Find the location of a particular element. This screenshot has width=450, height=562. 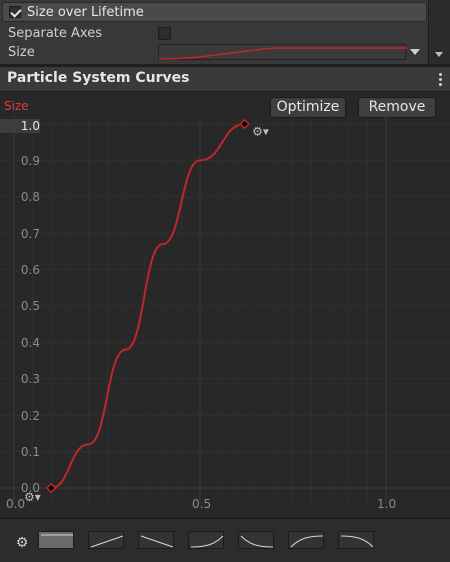

ease-in-down-curve-icon is located at coordinates (357, 541).